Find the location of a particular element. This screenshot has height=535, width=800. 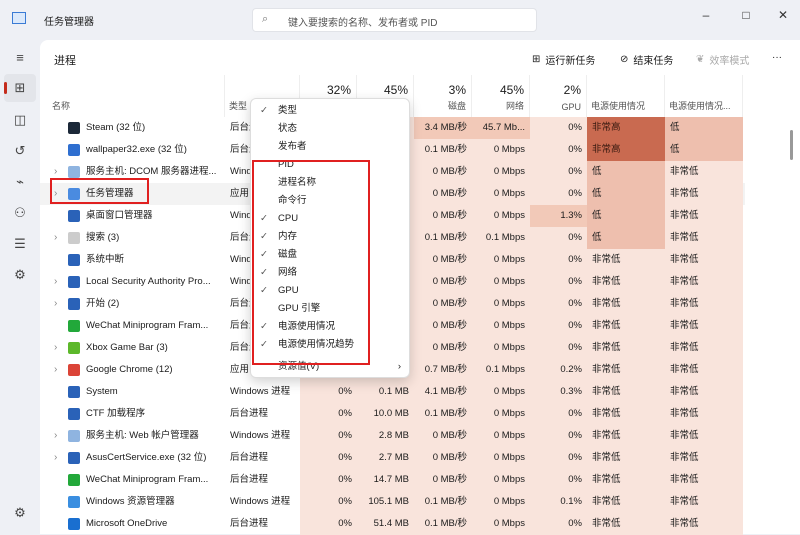

sidebar-item-startup: ⌁ is located at coordinates (20, 181).